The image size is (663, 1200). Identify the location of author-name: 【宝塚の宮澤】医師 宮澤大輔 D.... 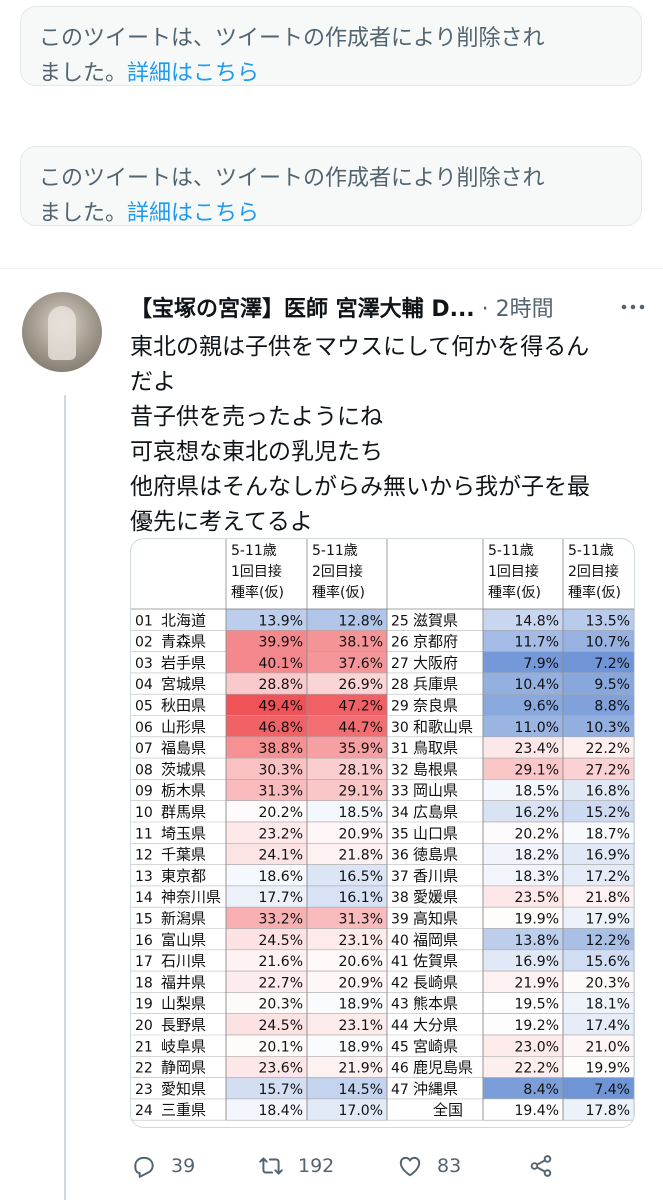
(302, 309).